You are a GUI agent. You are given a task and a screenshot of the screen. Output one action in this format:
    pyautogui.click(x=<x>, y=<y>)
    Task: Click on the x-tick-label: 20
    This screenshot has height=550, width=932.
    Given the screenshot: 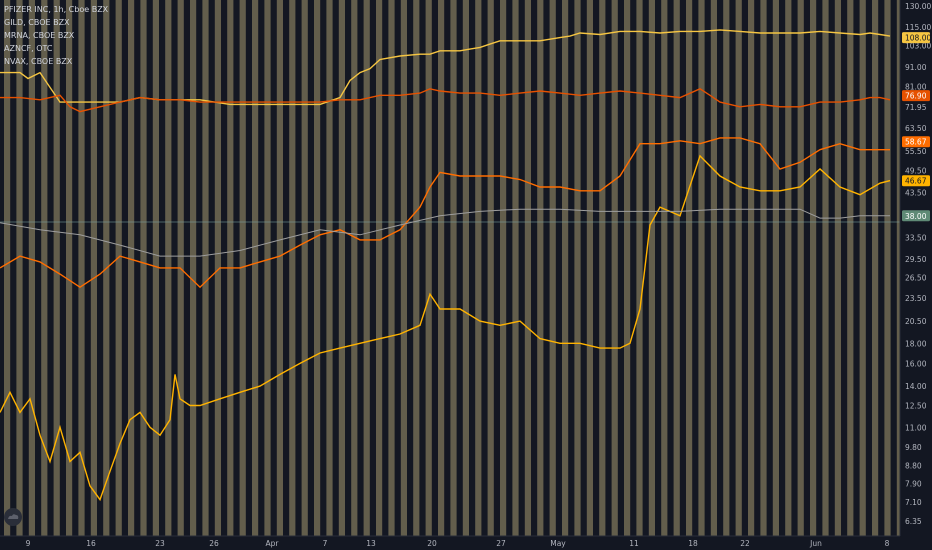 What is the action you would take?
    pyautogui.click(x=432, y=543)
    